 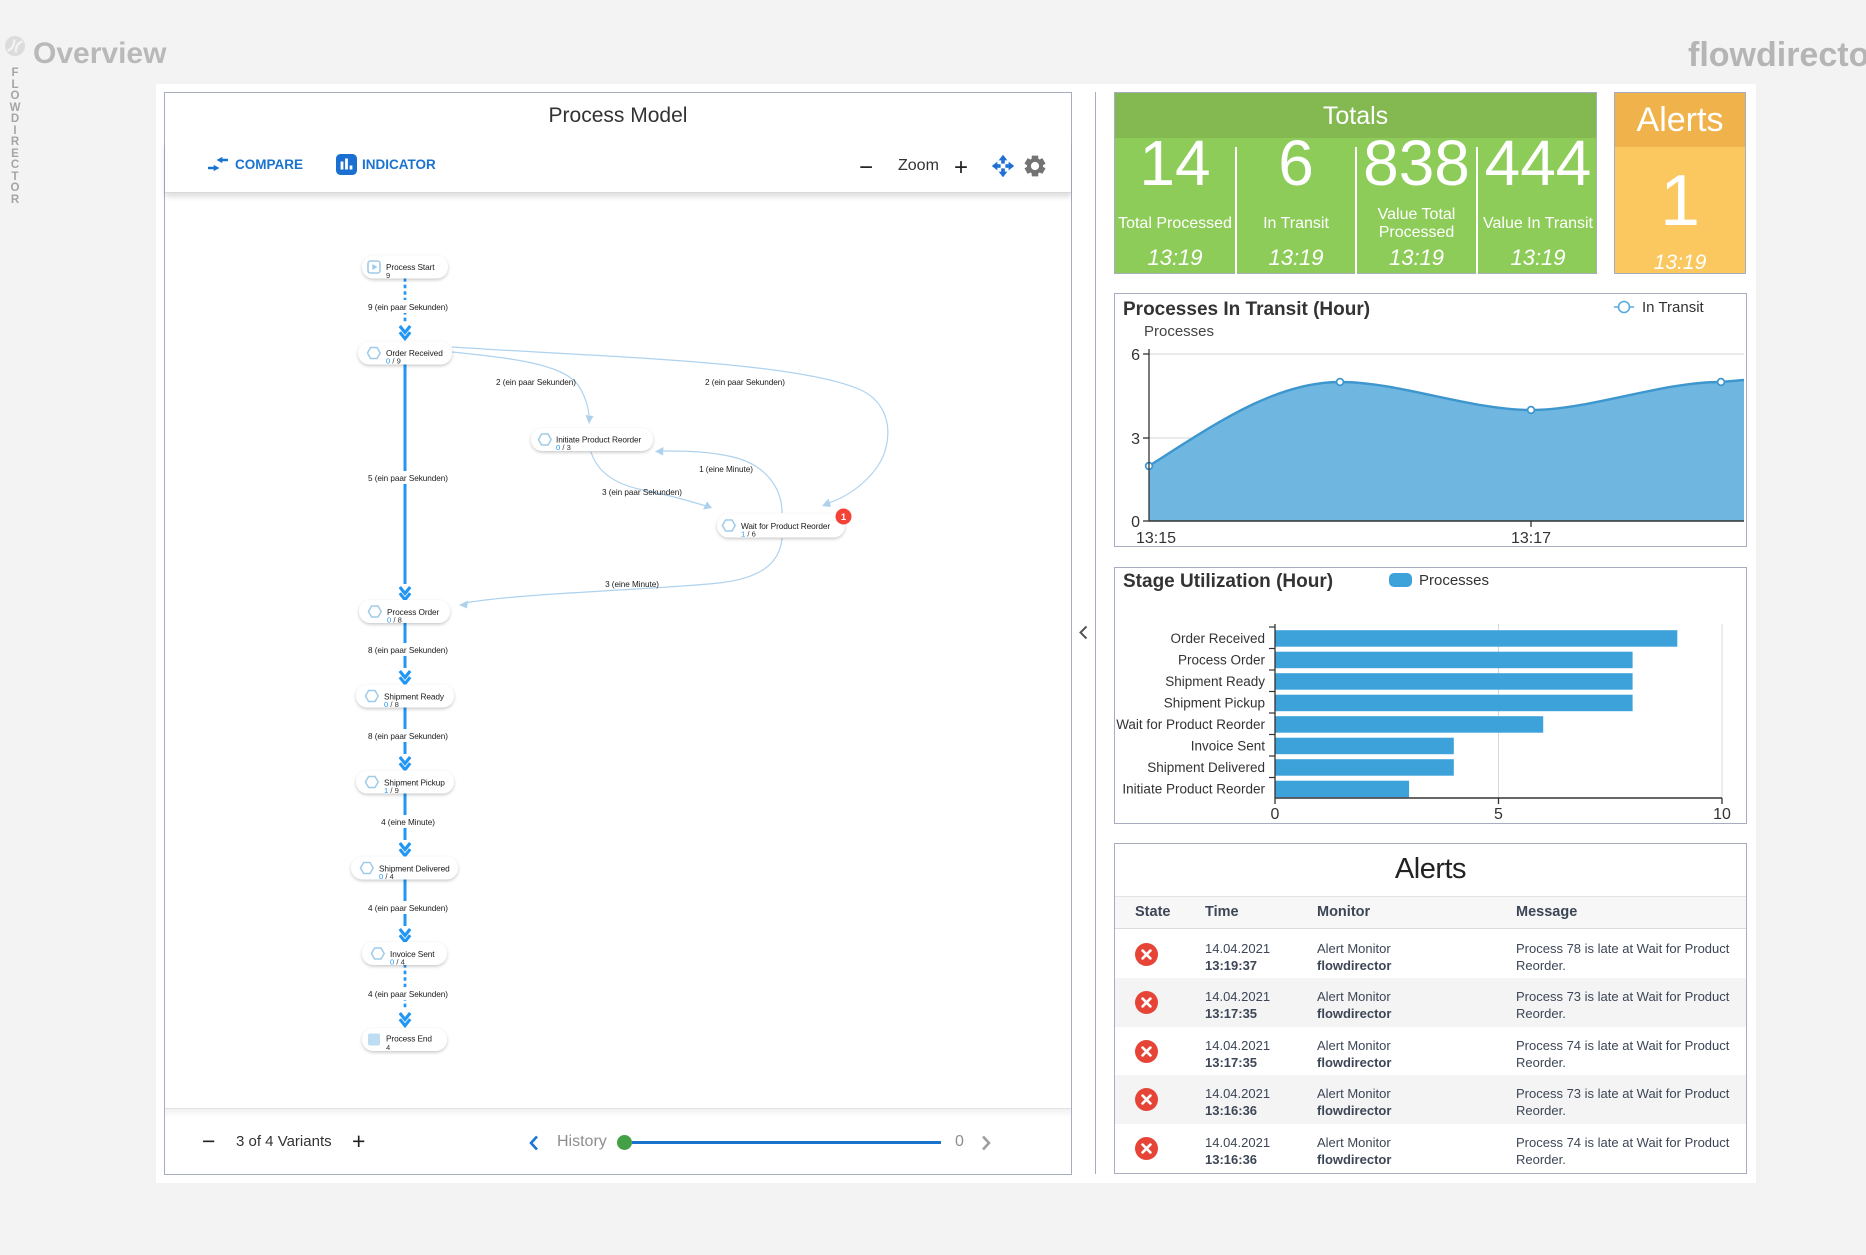 What do you see at coordinates (410, 267) in the screenshot?
I see `svg-text: Process Start` at bounding box center [410, 267].